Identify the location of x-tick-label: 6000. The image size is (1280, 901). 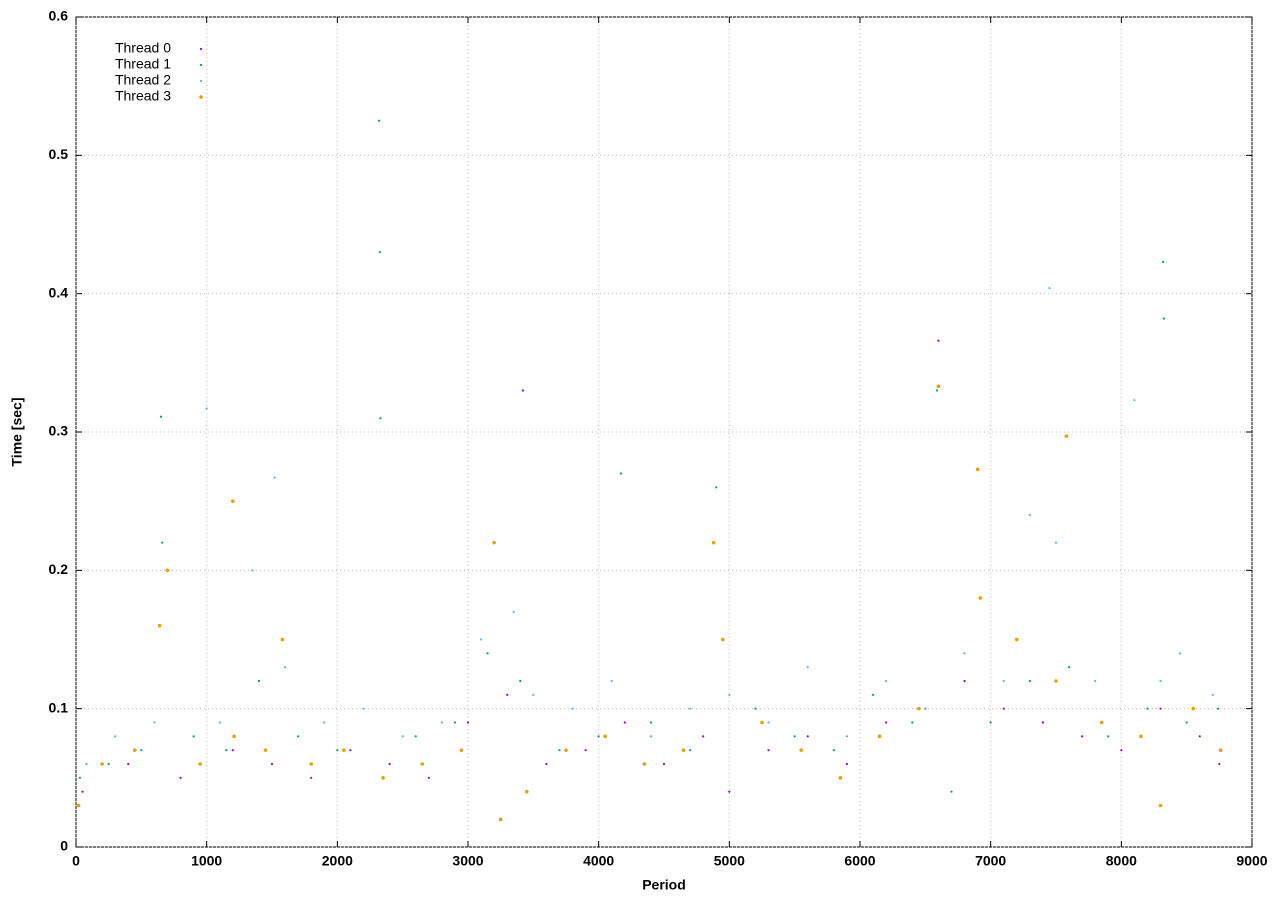
(859, 861).